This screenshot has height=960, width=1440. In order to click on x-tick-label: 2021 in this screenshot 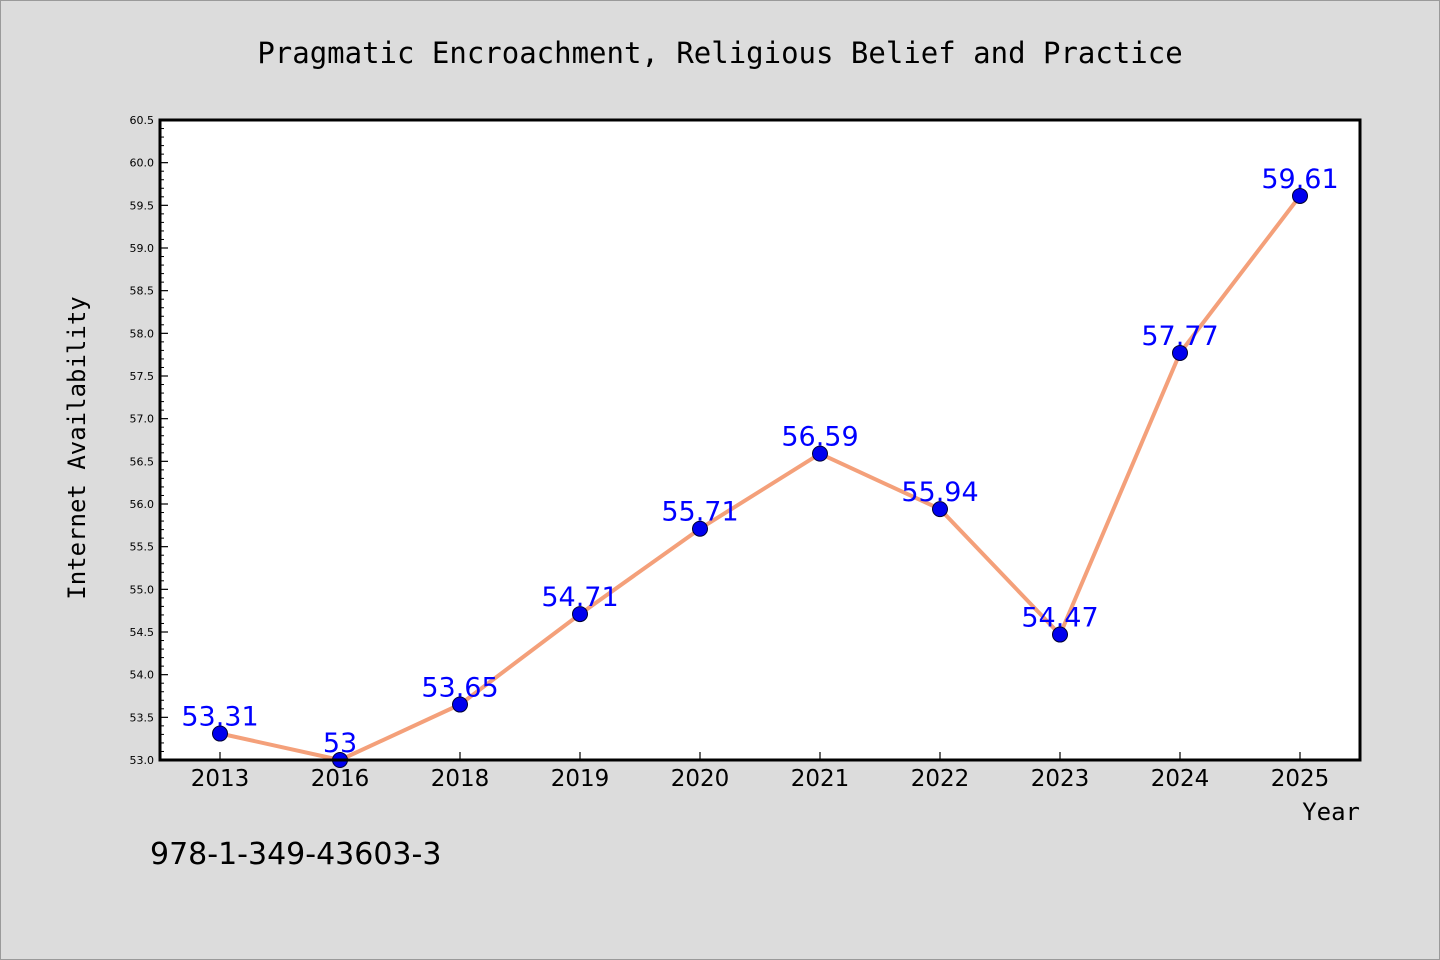, I will do `click(820, 779)`.